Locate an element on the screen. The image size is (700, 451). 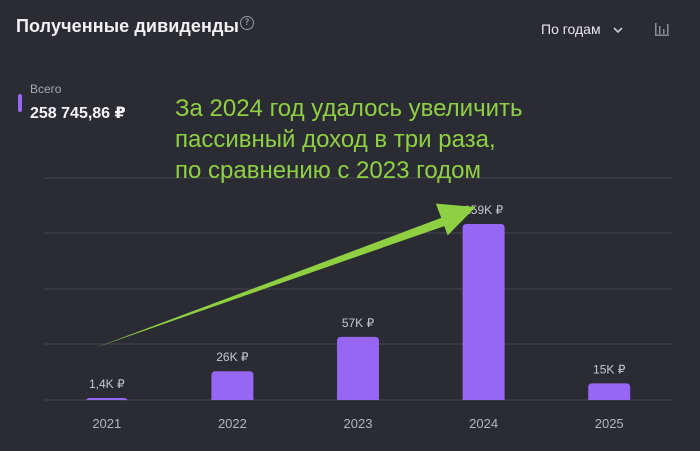
period-select-label: По годам is located at coordinates (571, 29).